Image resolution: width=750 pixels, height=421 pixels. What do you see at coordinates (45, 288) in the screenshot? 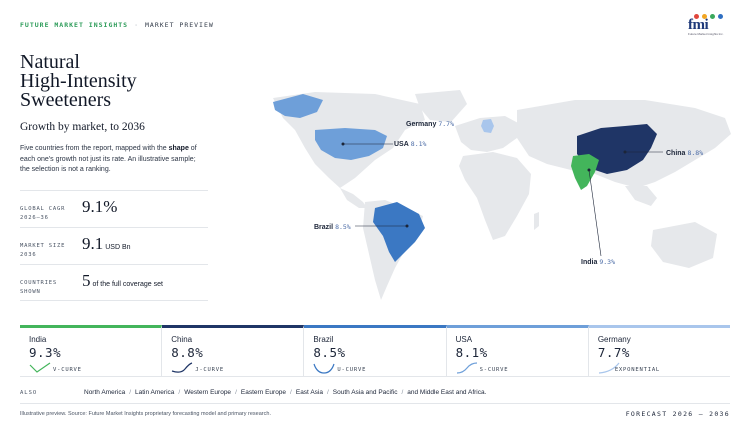
I see `stat-label: COUNTRIES SHOWN` at bounding box center [45, 288].